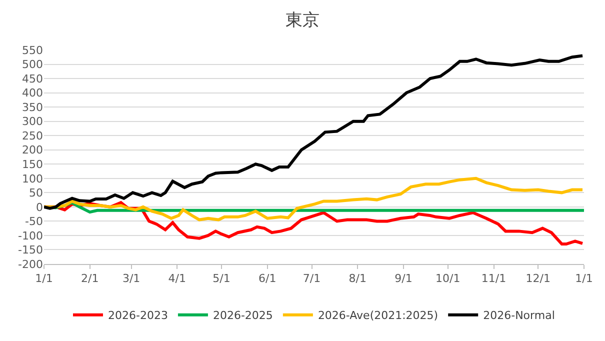  I want to click on y-tick-label: 450, so click(32, 79).